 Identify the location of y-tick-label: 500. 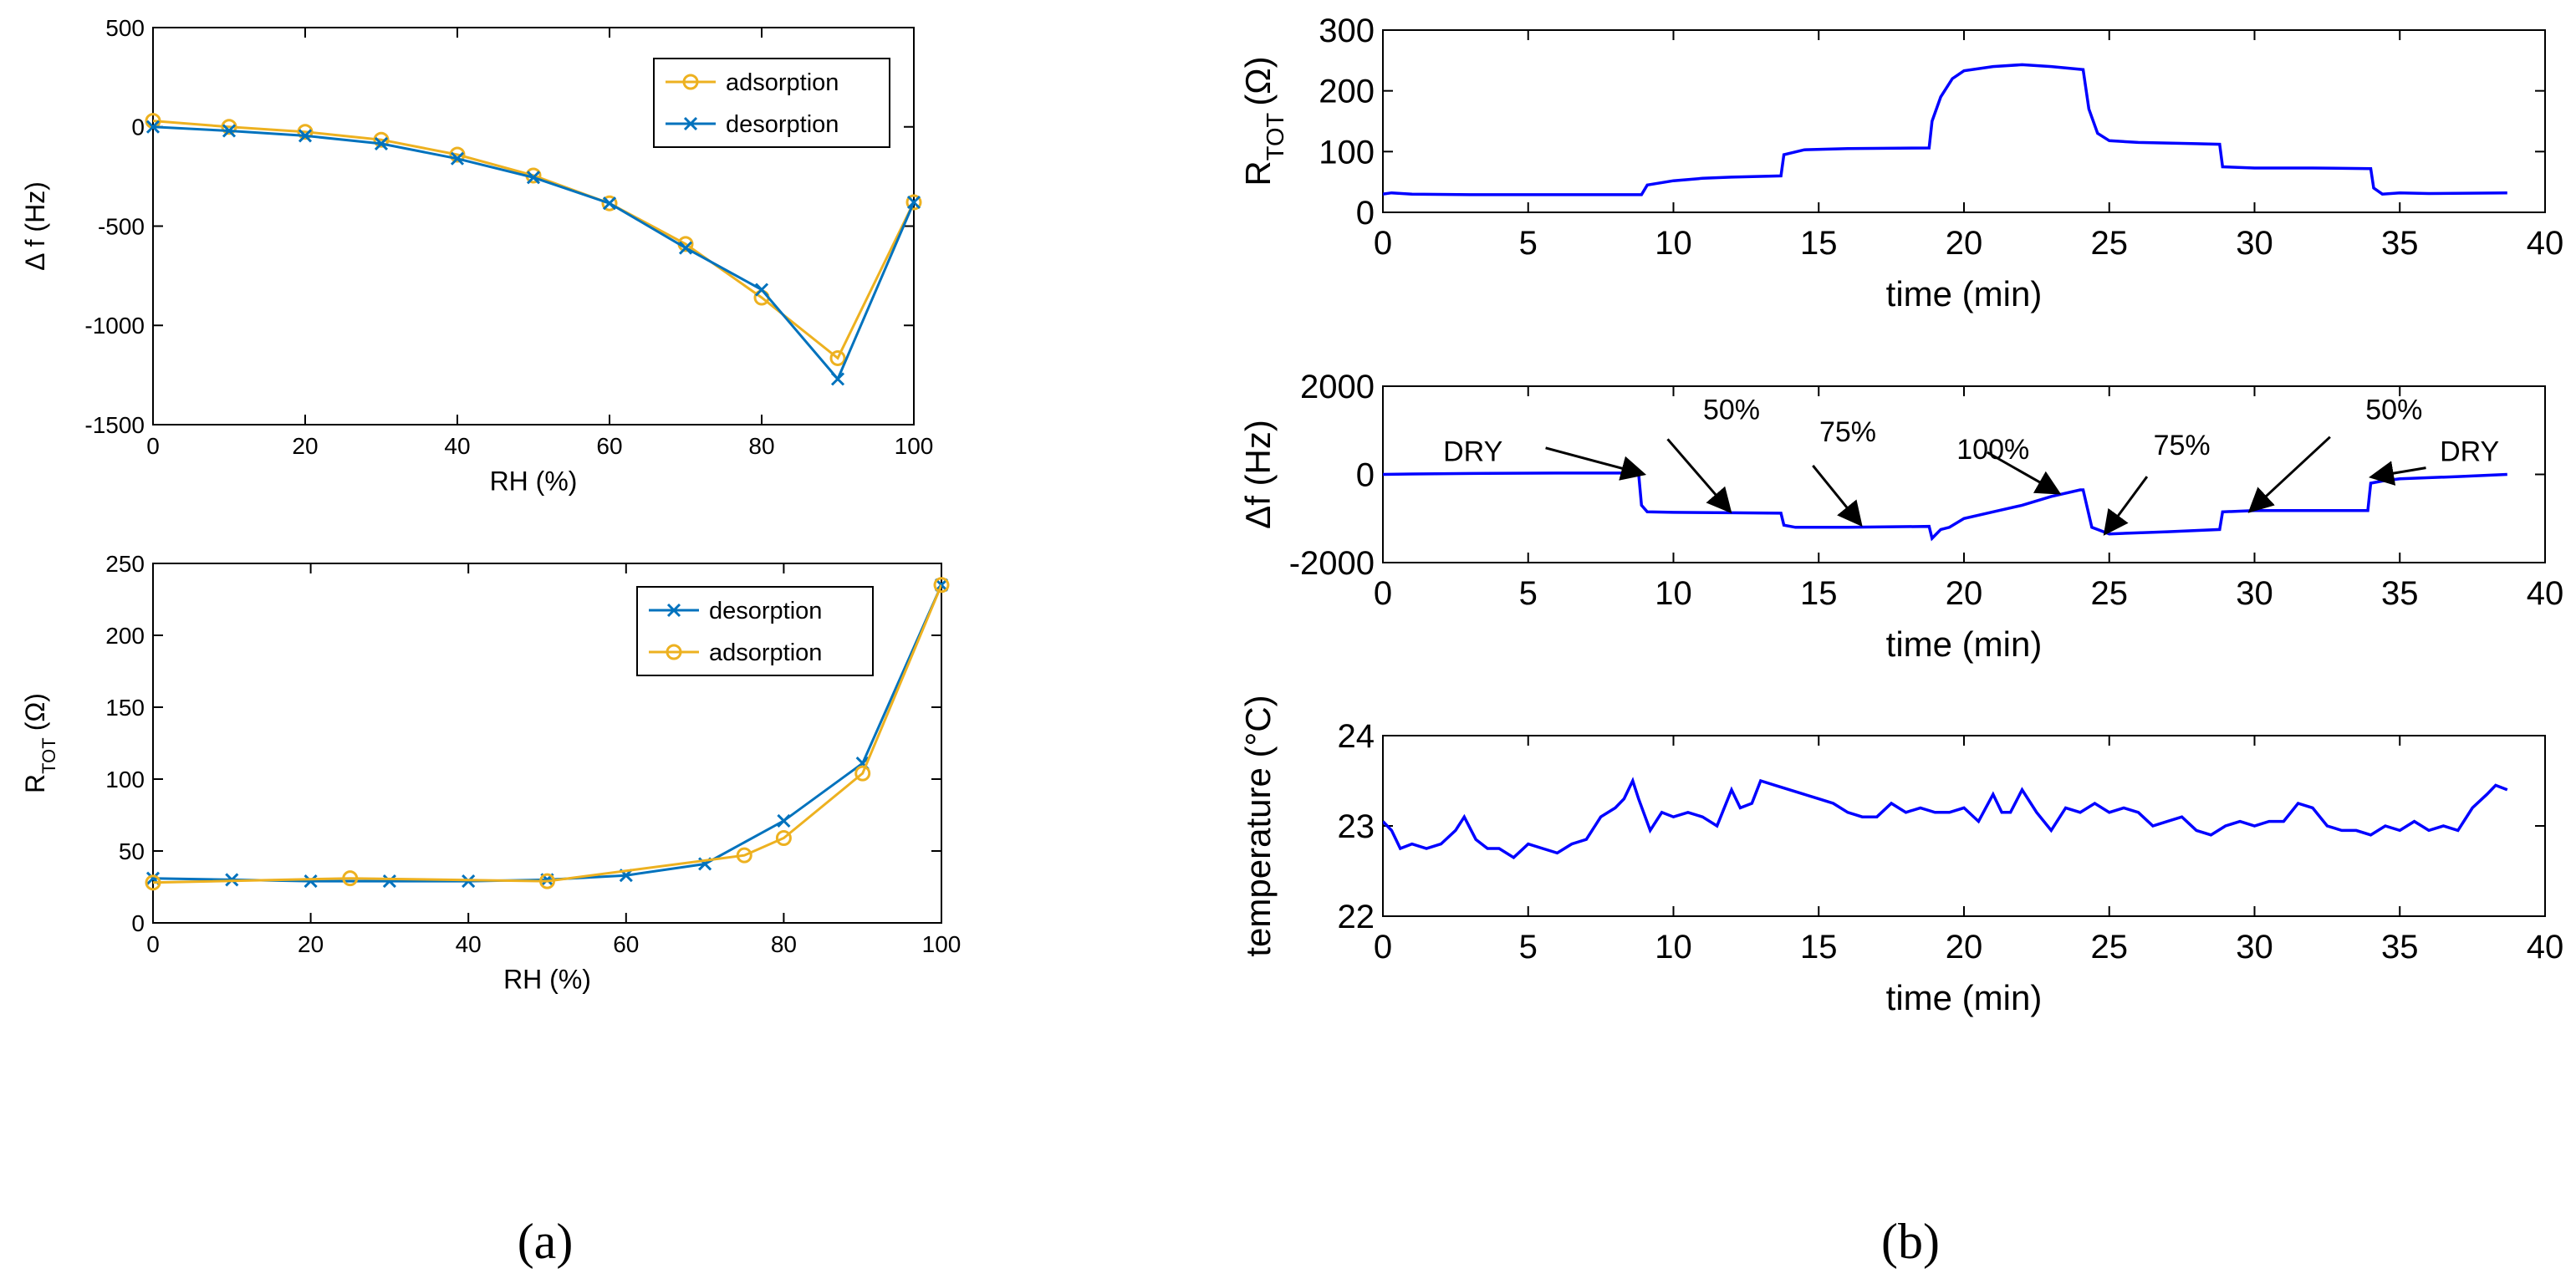
(125, 28).